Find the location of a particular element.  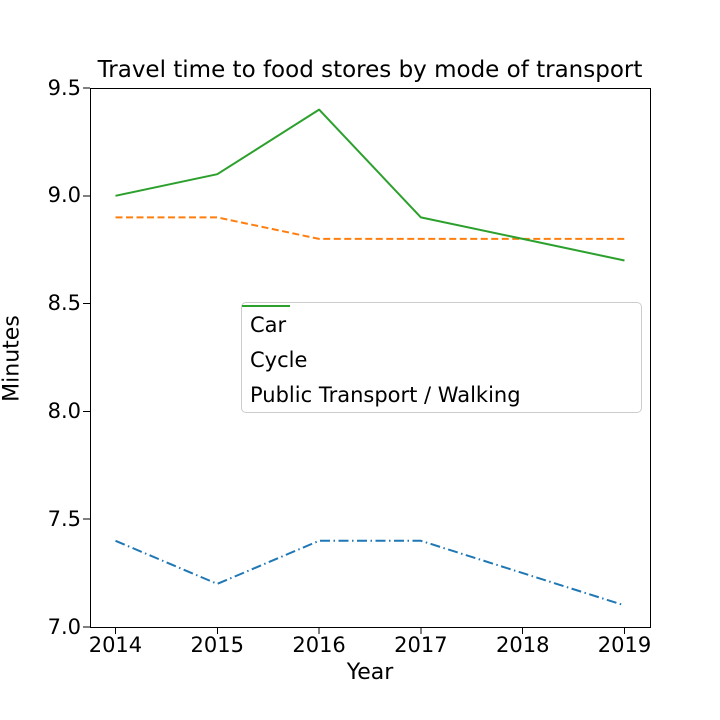

legend-label-cycle: Cycle is located at coordinates (279, 359).